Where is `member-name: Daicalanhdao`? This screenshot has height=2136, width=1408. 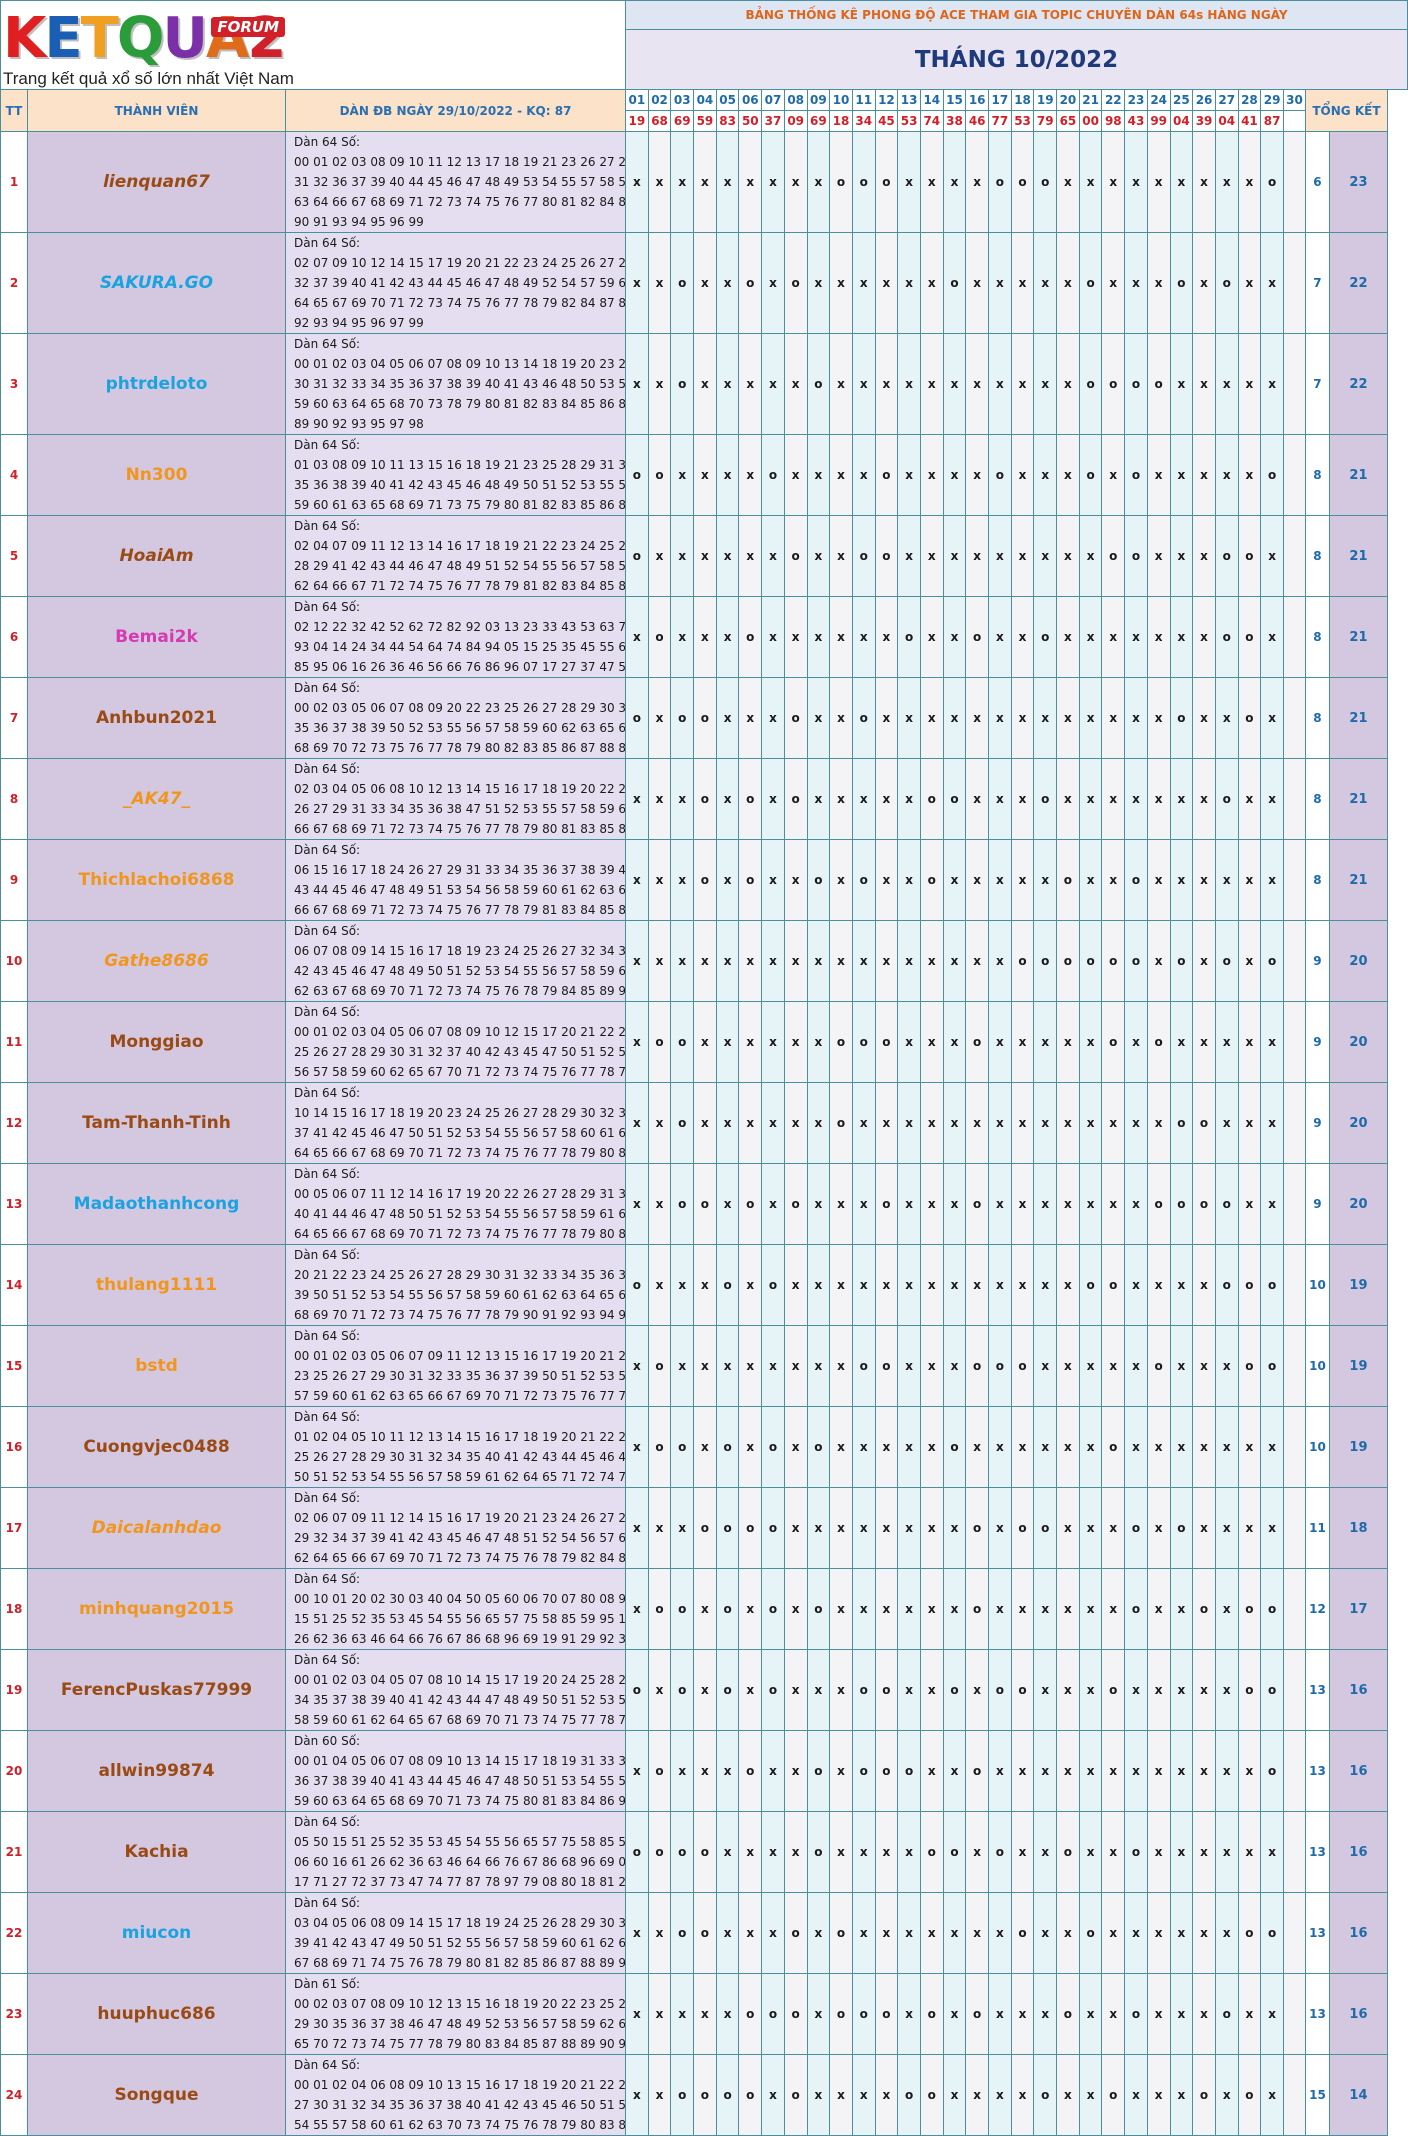 member-name: Daicalanhdao is located at coordinates (156, 1528).